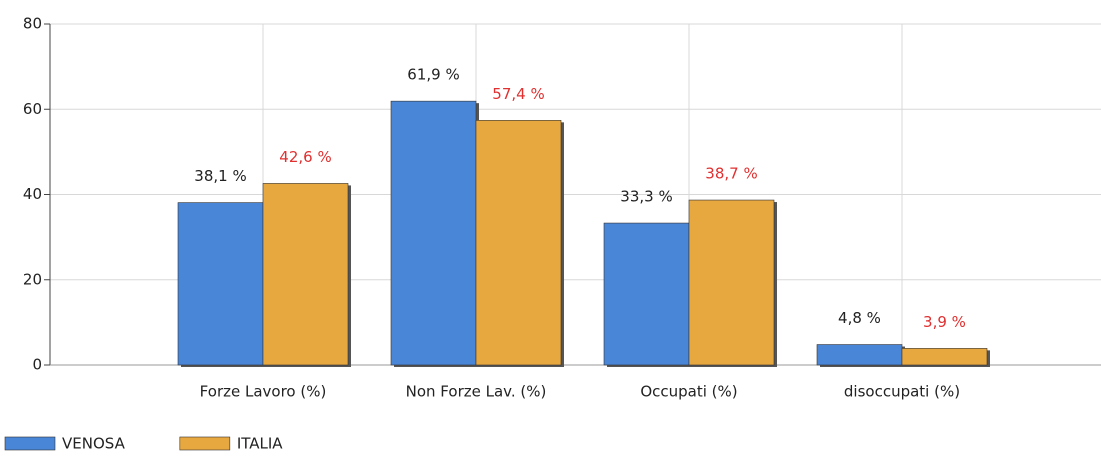 This screenshot has width=1101, height=461. Describe the element at coordinates (305, 157) in the screenshot. I see `value-label: 42,6 %` at that location.